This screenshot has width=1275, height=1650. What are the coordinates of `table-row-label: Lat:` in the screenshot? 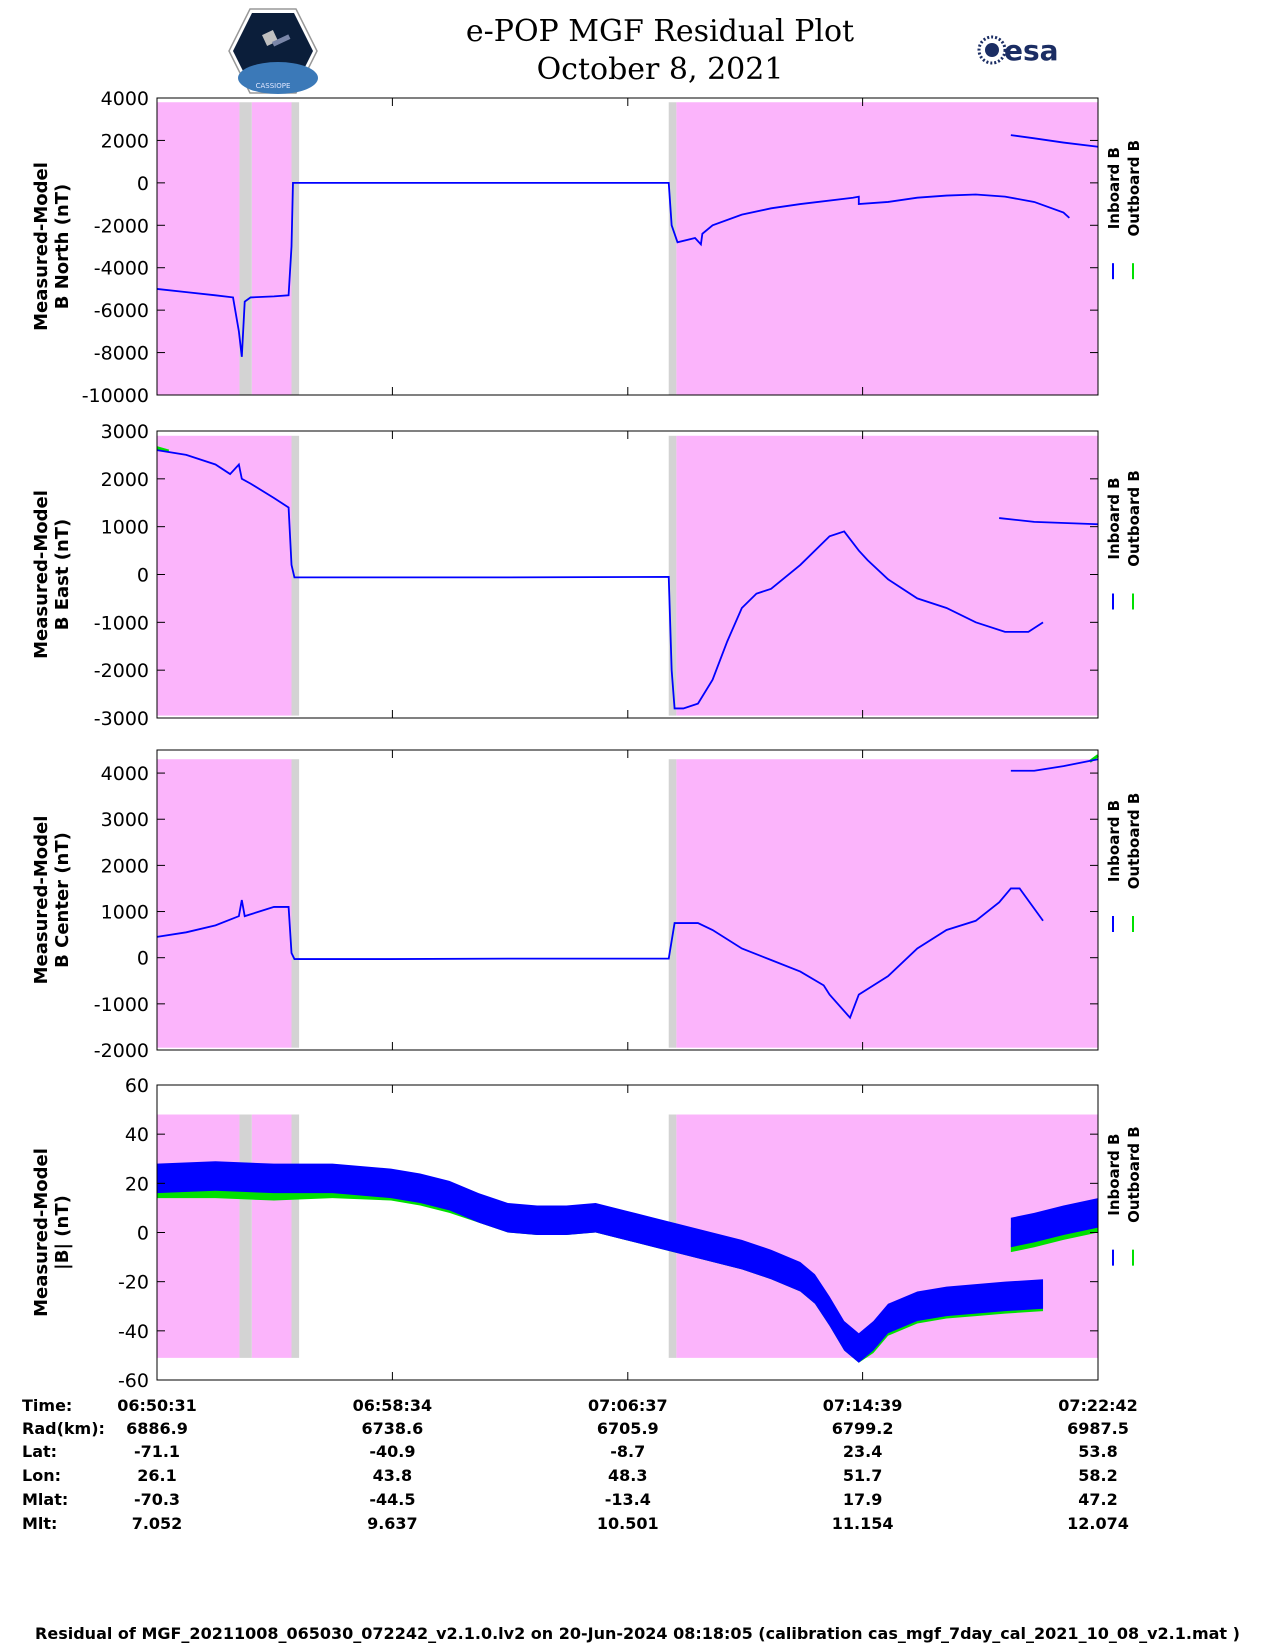 It's located at (40, 1451).